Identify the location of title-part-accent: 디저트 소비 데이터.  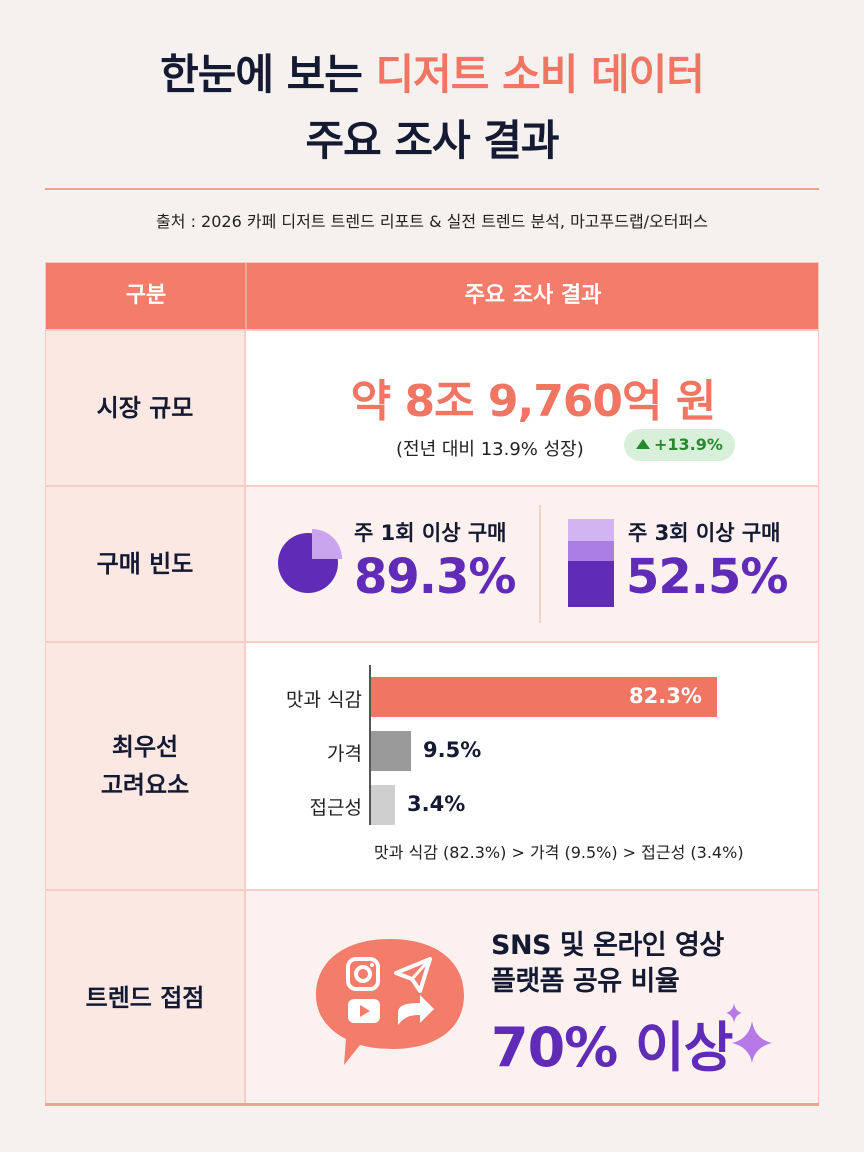
(540, 74).